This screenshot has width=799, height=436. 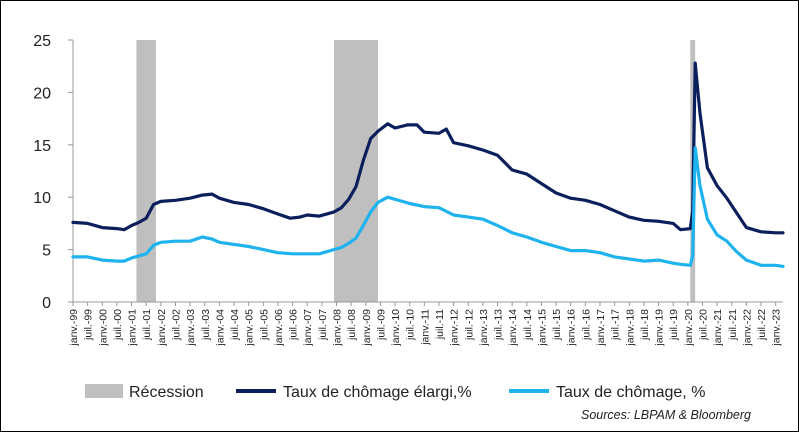 I want to click on x-tick-label-48: janv.-23, so click(x=777, y=328).